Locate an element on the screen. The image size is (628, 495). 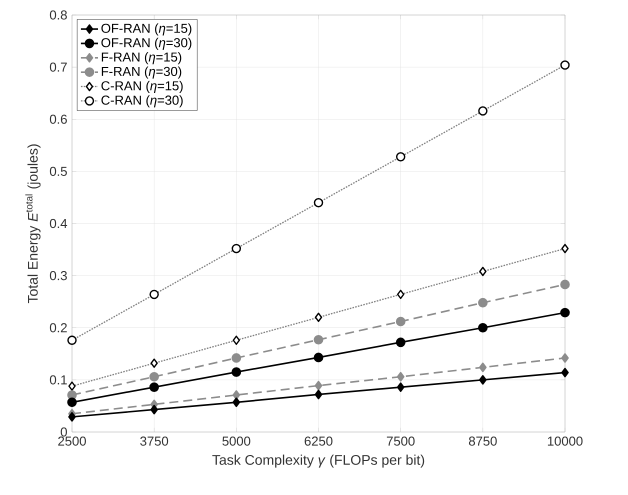
legend-label: OF-RAN (η=15) is located at coordinates (146, 29).